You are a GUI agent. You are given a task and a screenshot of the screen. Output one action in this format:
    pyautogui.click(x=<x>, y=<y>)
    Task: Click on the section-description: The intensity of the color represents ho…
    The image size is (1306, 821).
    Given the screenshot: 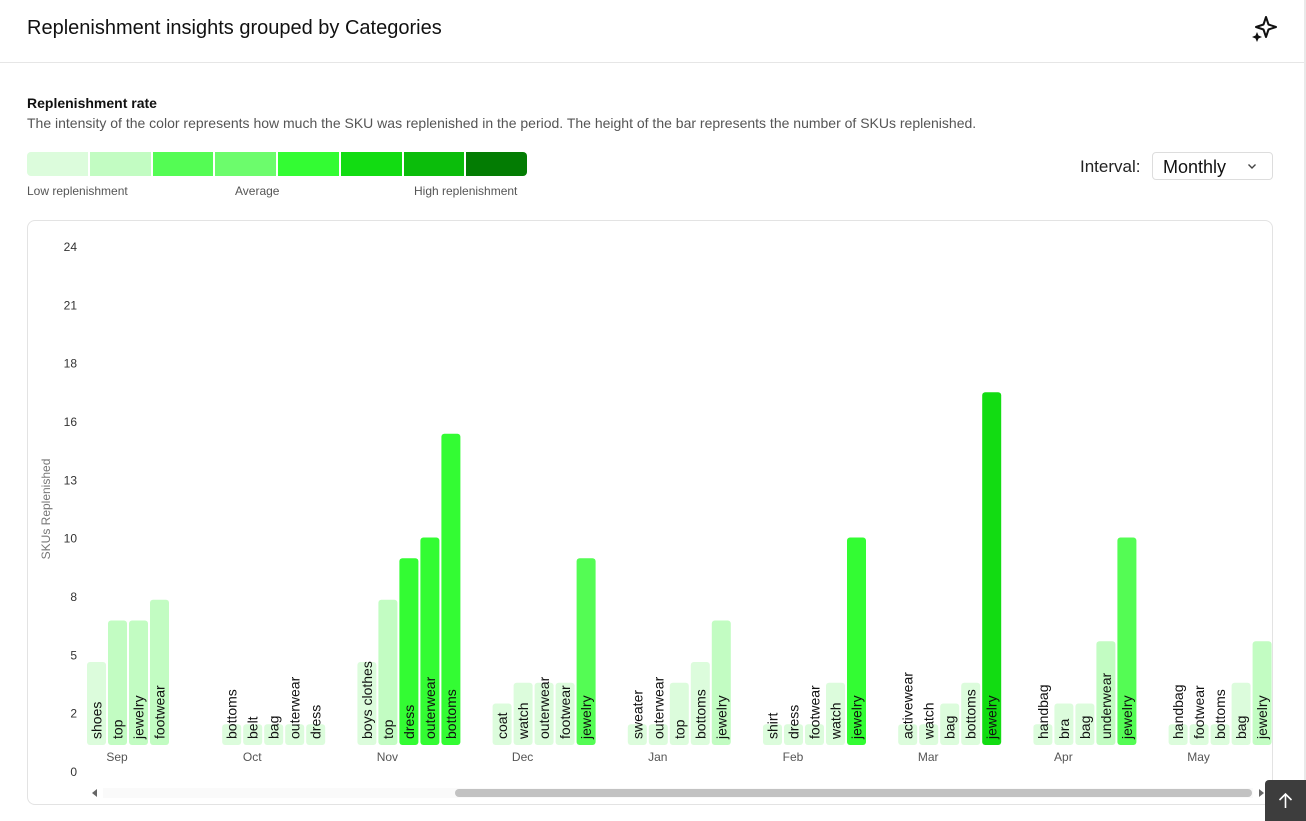 What is the action you would take?
    pyautogui.click(x=502, y=123)
    